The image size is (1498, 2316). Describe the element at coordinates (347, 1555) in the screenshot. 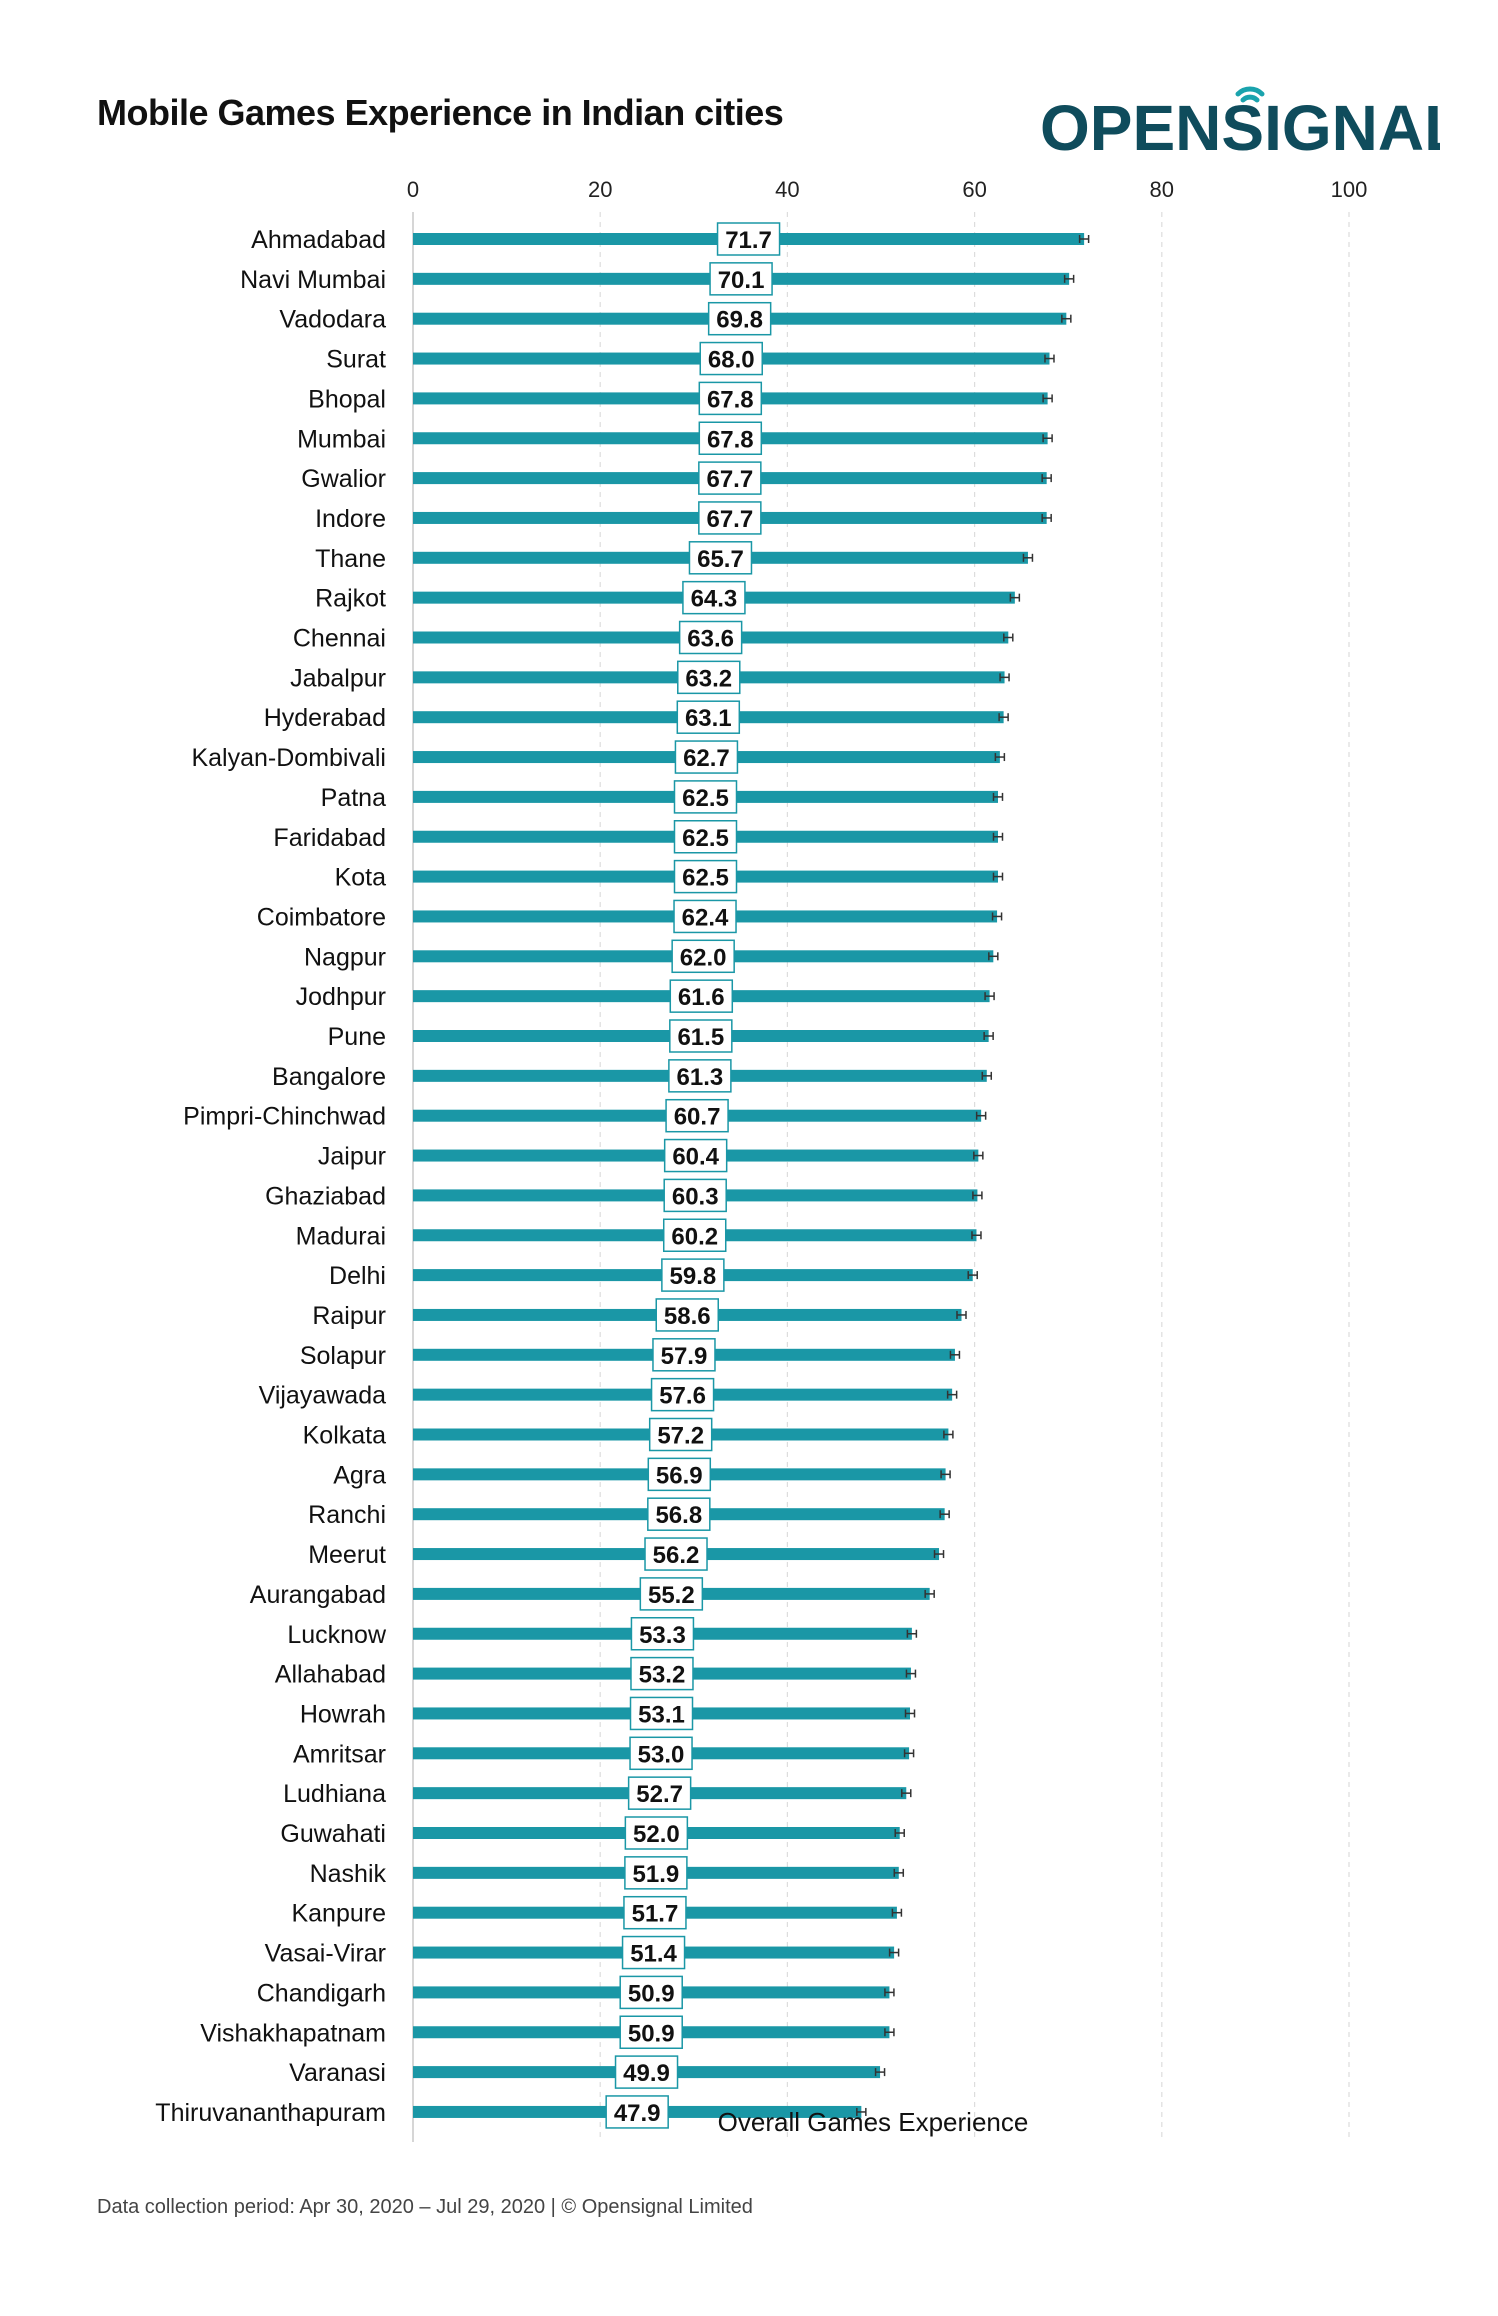

I see `category-label: Meerut` at that location.